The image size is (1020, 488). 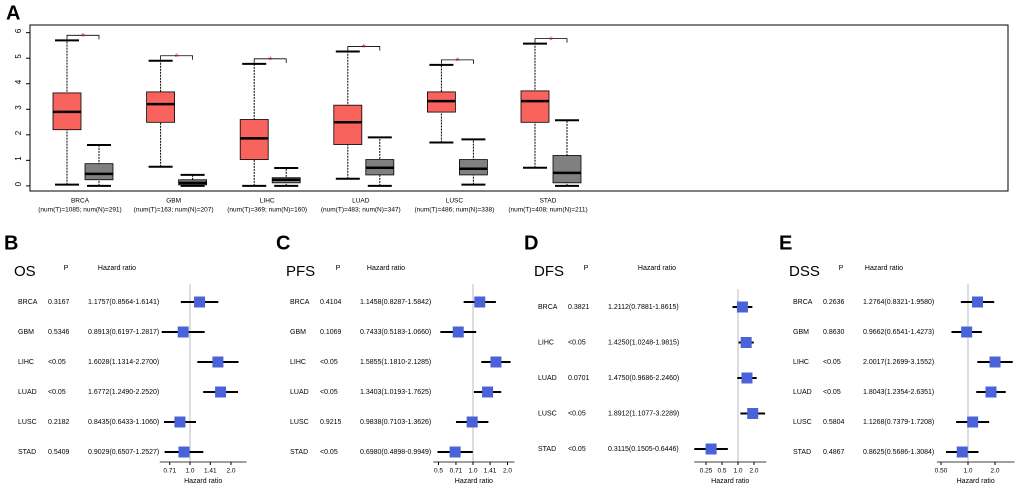 I want to click on hr-text: 1.3403(1.0193-1.7625), so click(x=395, y=392).